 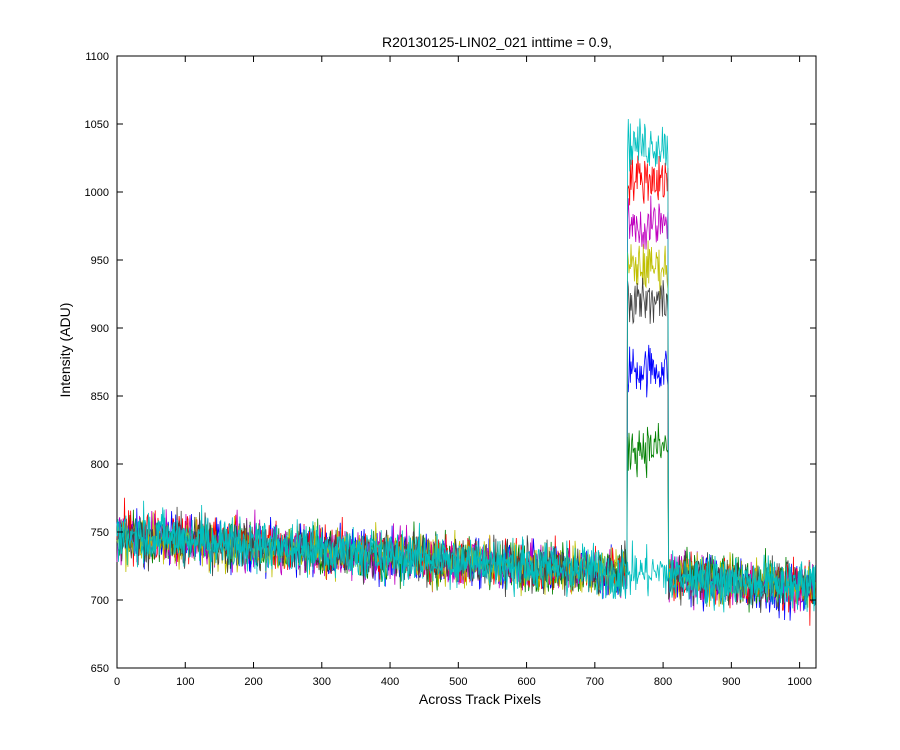 I want to click on x-tick-label-900: 900, so click(x=731, y=682).